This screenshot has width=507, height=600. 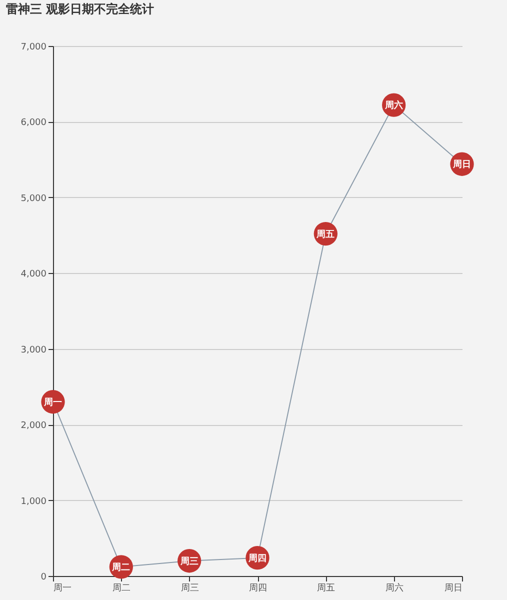 I want to click on category-label: 周四, so click(x=257, y=559).